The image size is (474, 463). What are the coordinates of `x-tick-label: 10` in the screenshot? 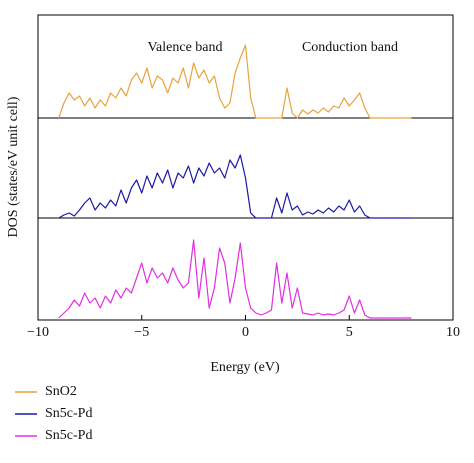 It's located at (453, 332).